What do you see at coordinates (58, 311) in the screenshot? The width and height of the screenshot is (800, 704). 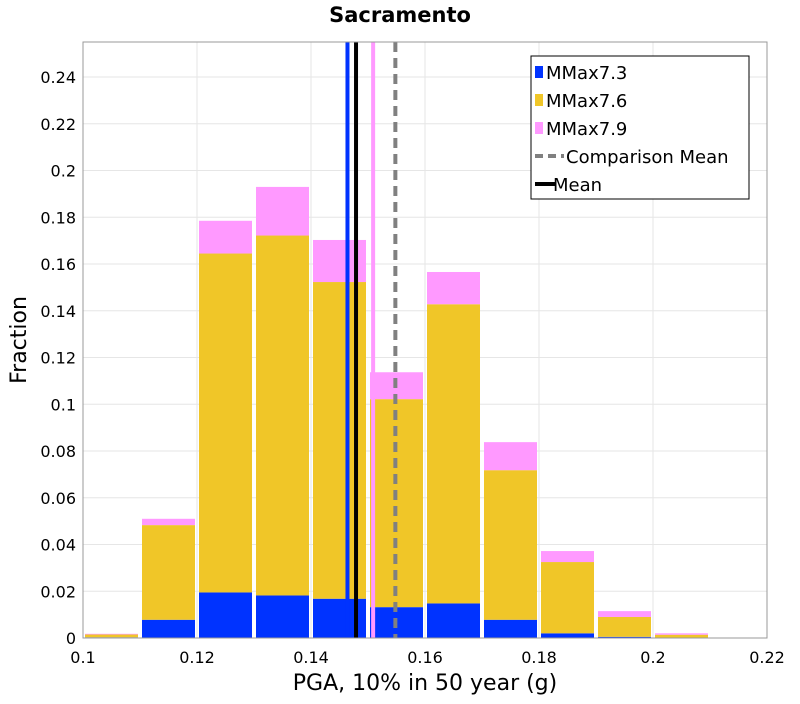 I see `y-tick-label: 0.14` at bounding box center [58, 311].